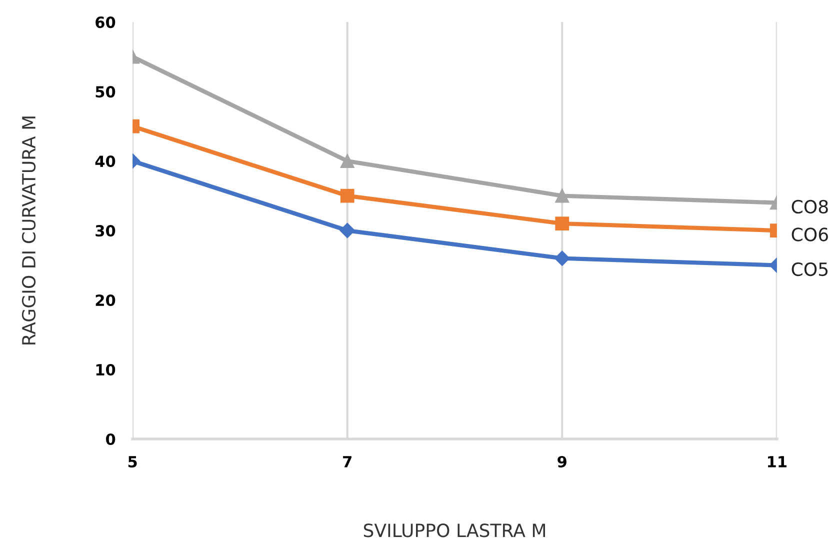  I want to click on x-tick-label: 5, so click(132, 462).